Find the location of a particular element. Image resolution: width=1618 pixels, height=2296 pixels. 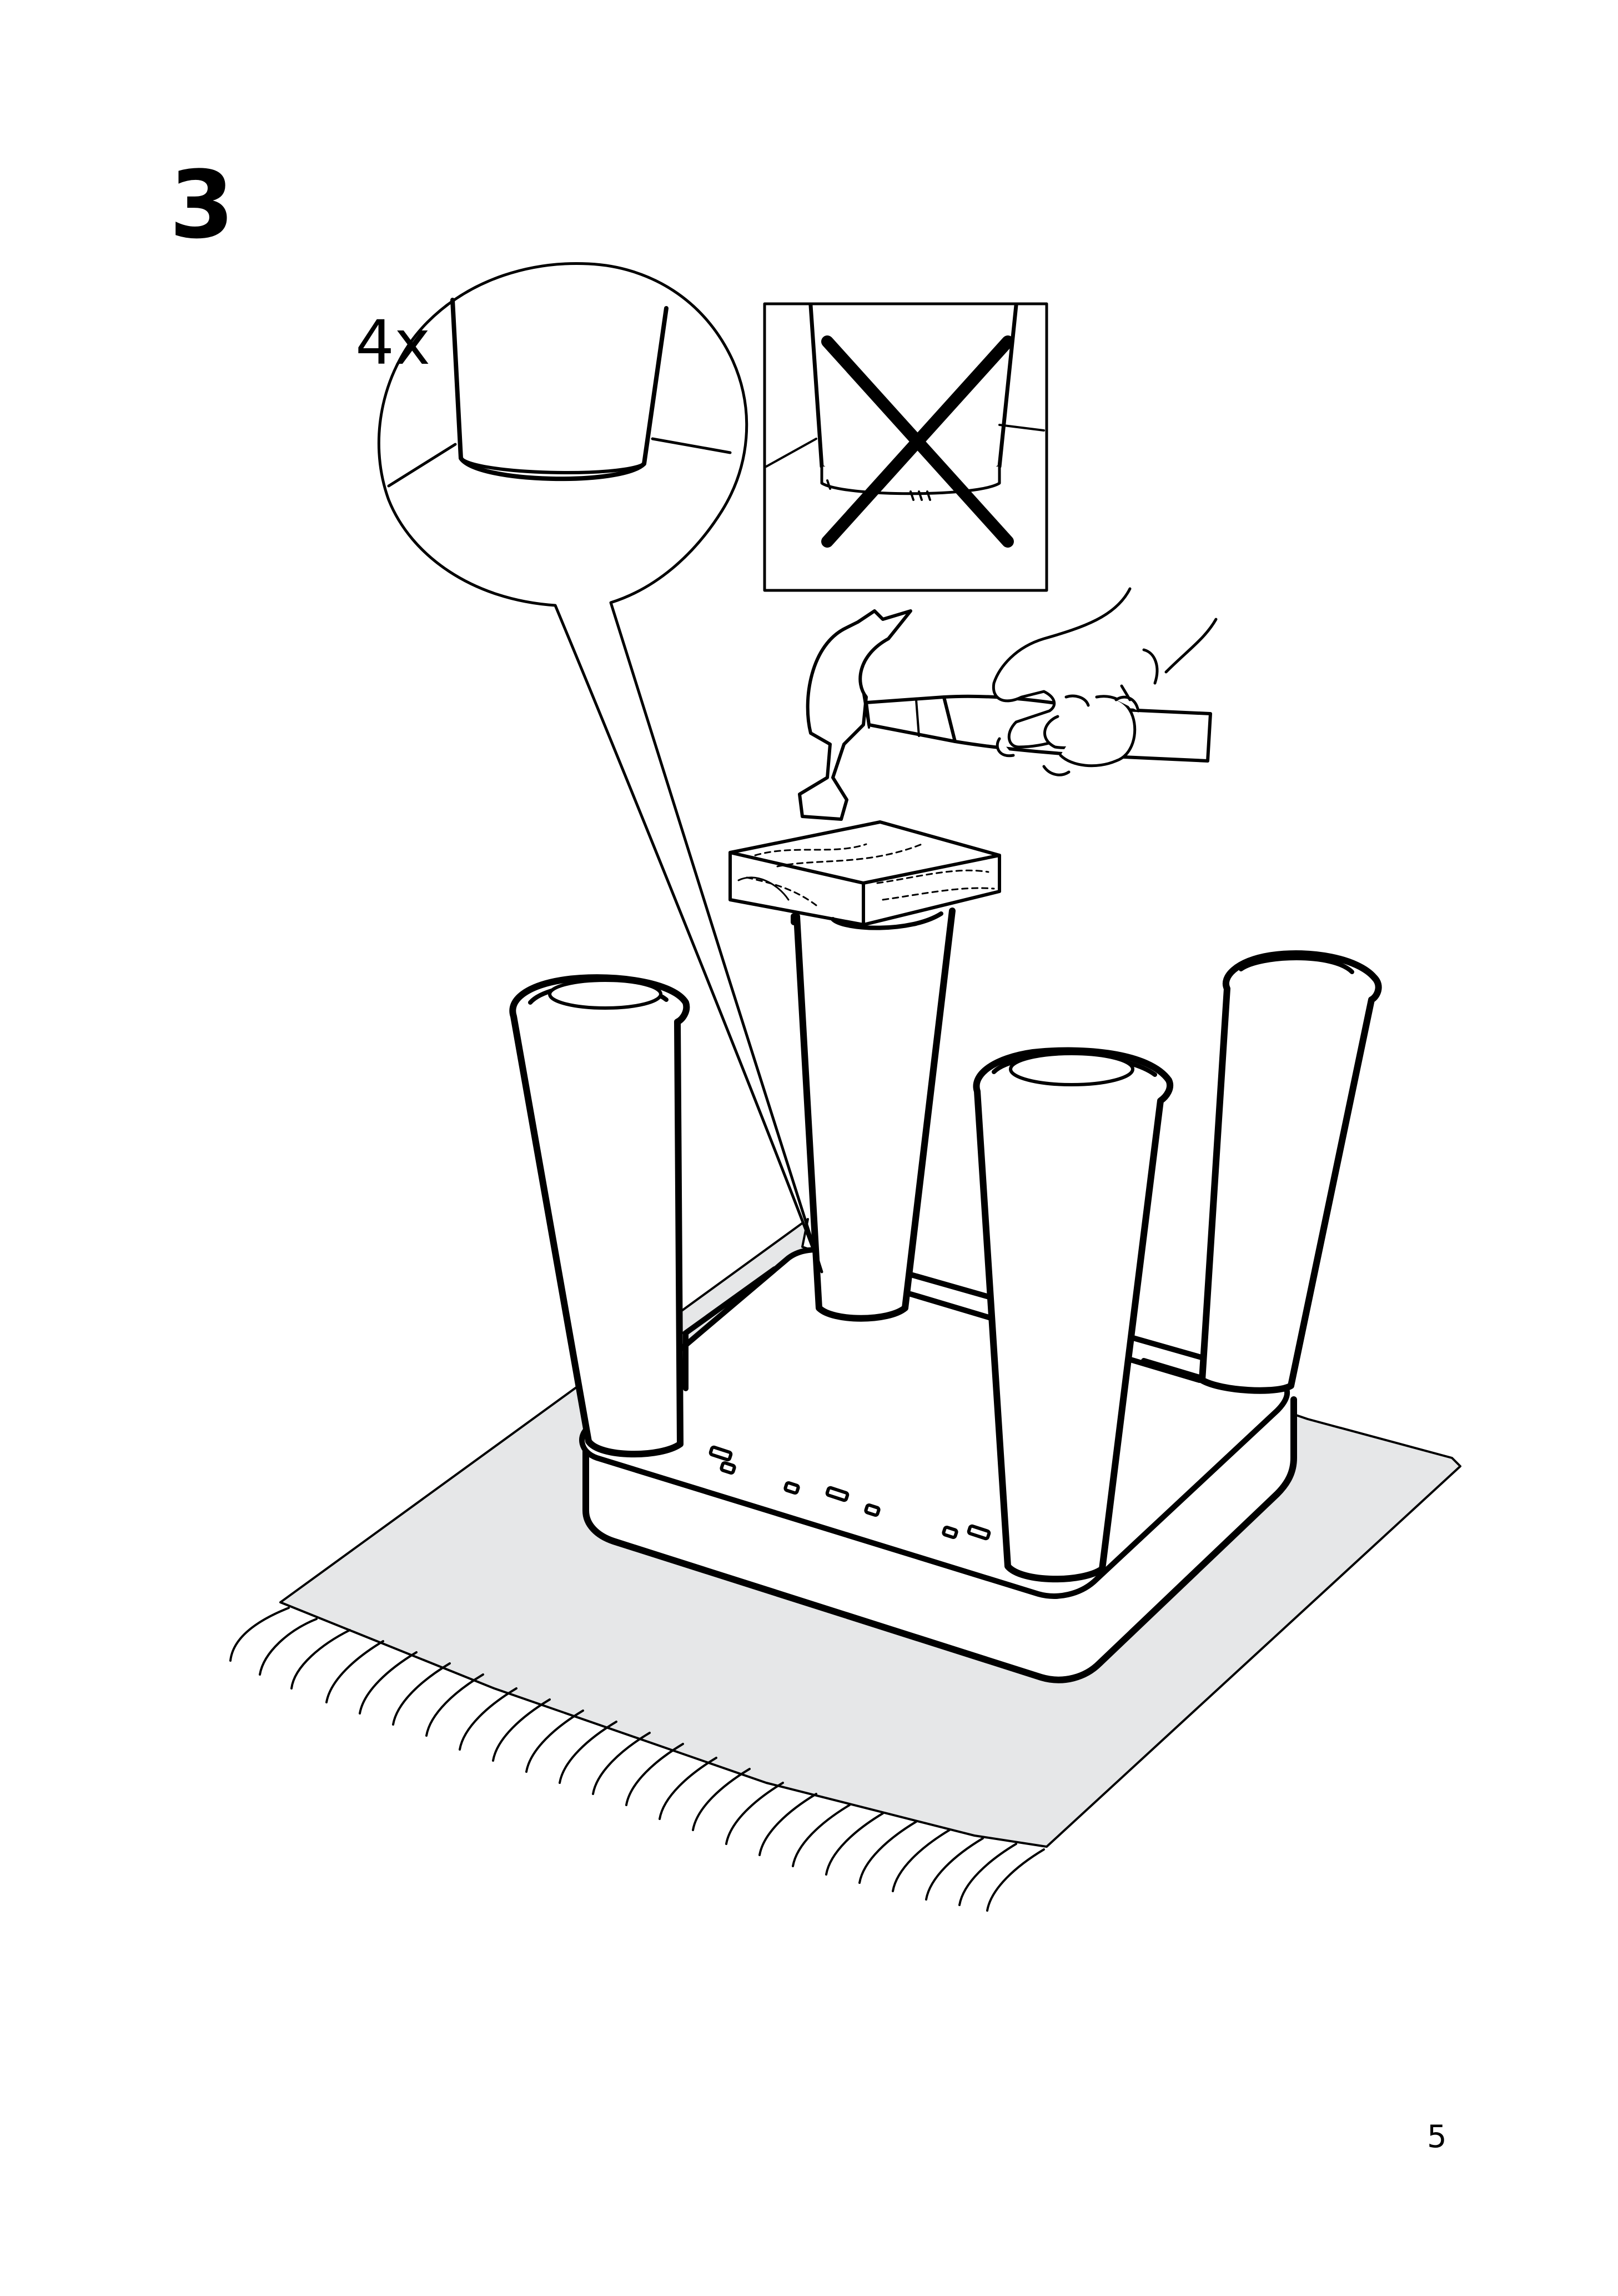

wrong-way-cross-icon is located at coordinates (905, 447).